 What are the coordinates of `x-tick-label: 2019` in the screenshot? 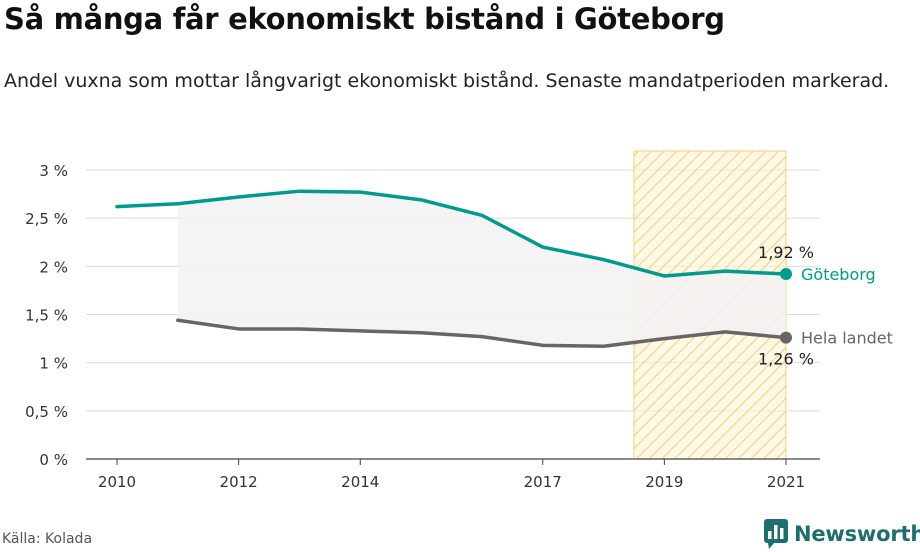 It's located at (664, 482).